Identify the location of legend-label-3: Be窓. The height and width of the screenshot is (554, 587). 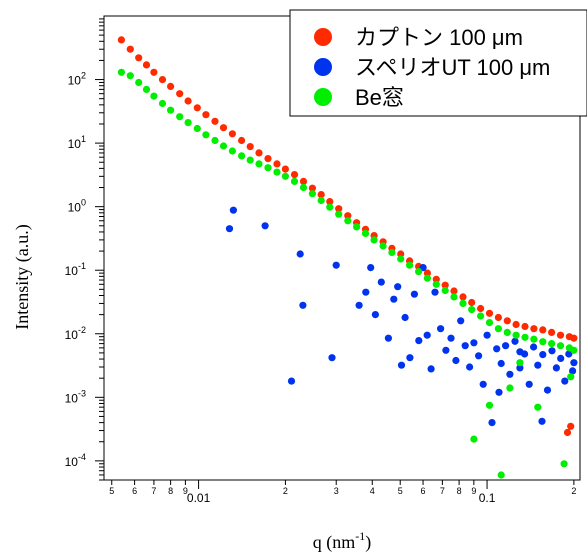
(379, 97).